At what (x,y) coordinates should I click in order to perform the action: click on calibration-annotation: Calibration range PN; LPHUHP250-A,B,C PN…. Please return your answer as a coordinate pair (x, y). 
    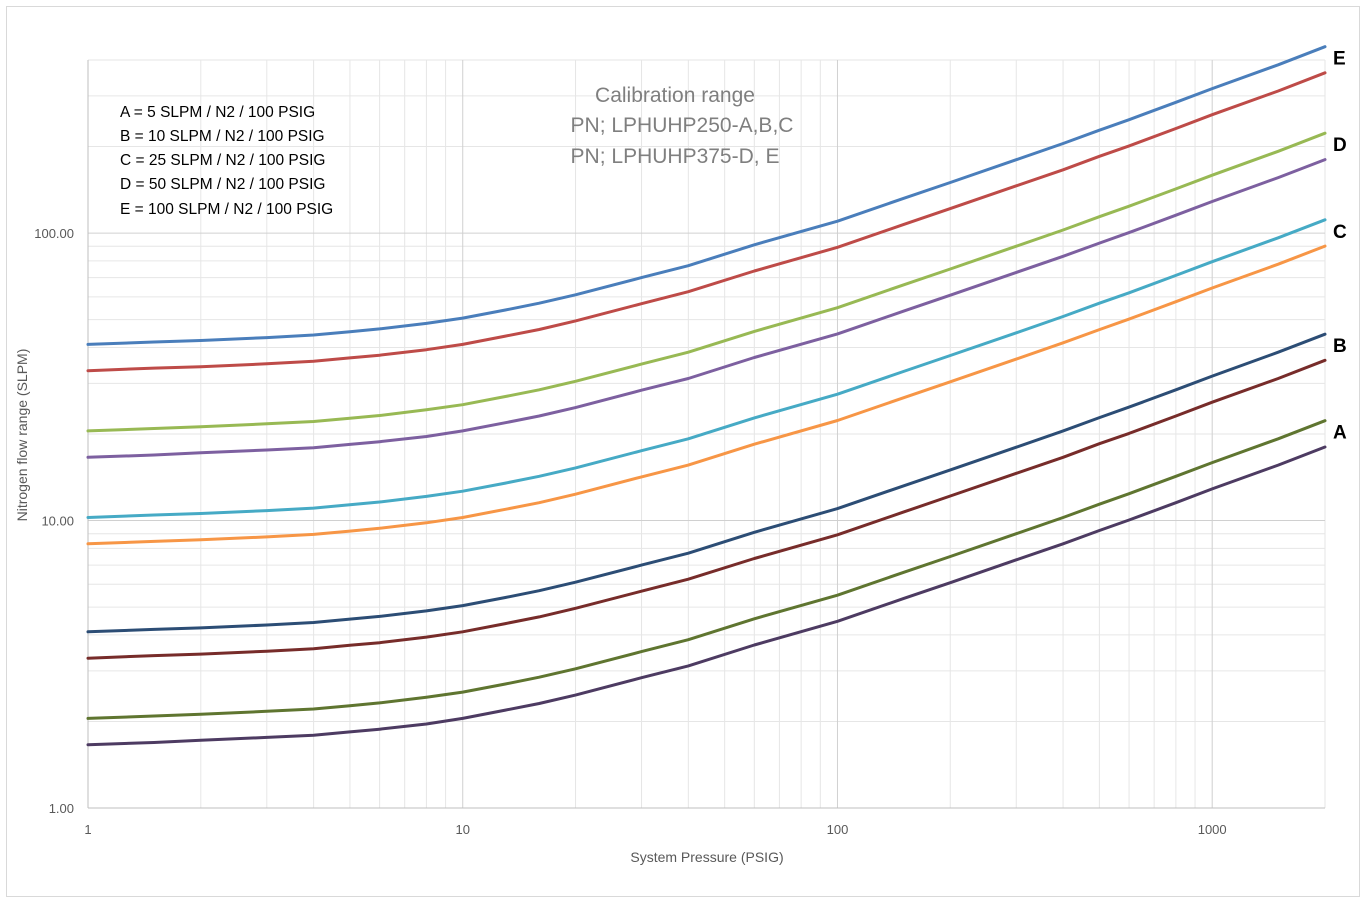
    Looking at the image, I should click on (682, 126).